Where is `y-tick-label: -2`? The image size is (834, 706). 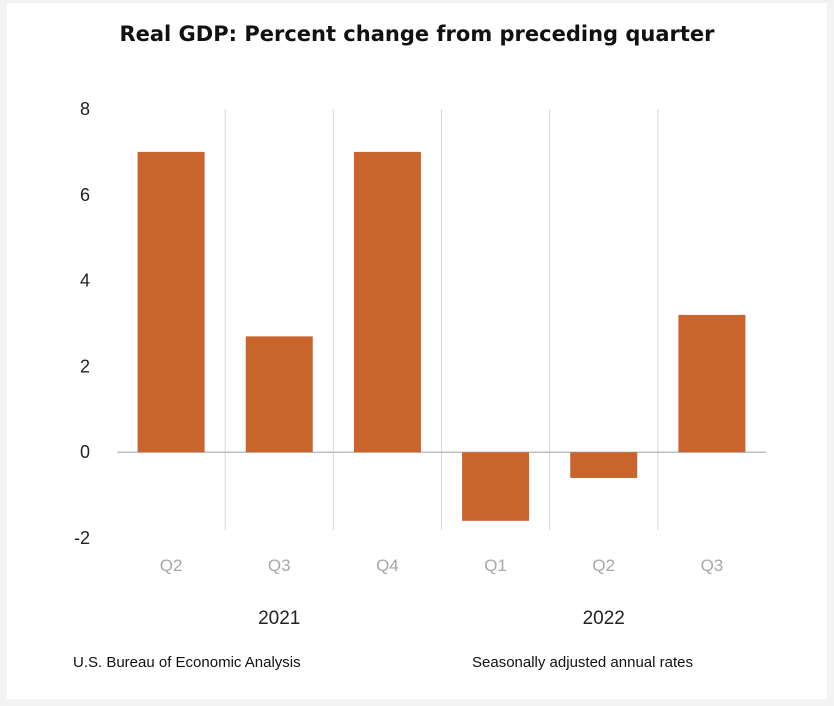
y-tick-label: -2 is located at coordinates (82, 538).